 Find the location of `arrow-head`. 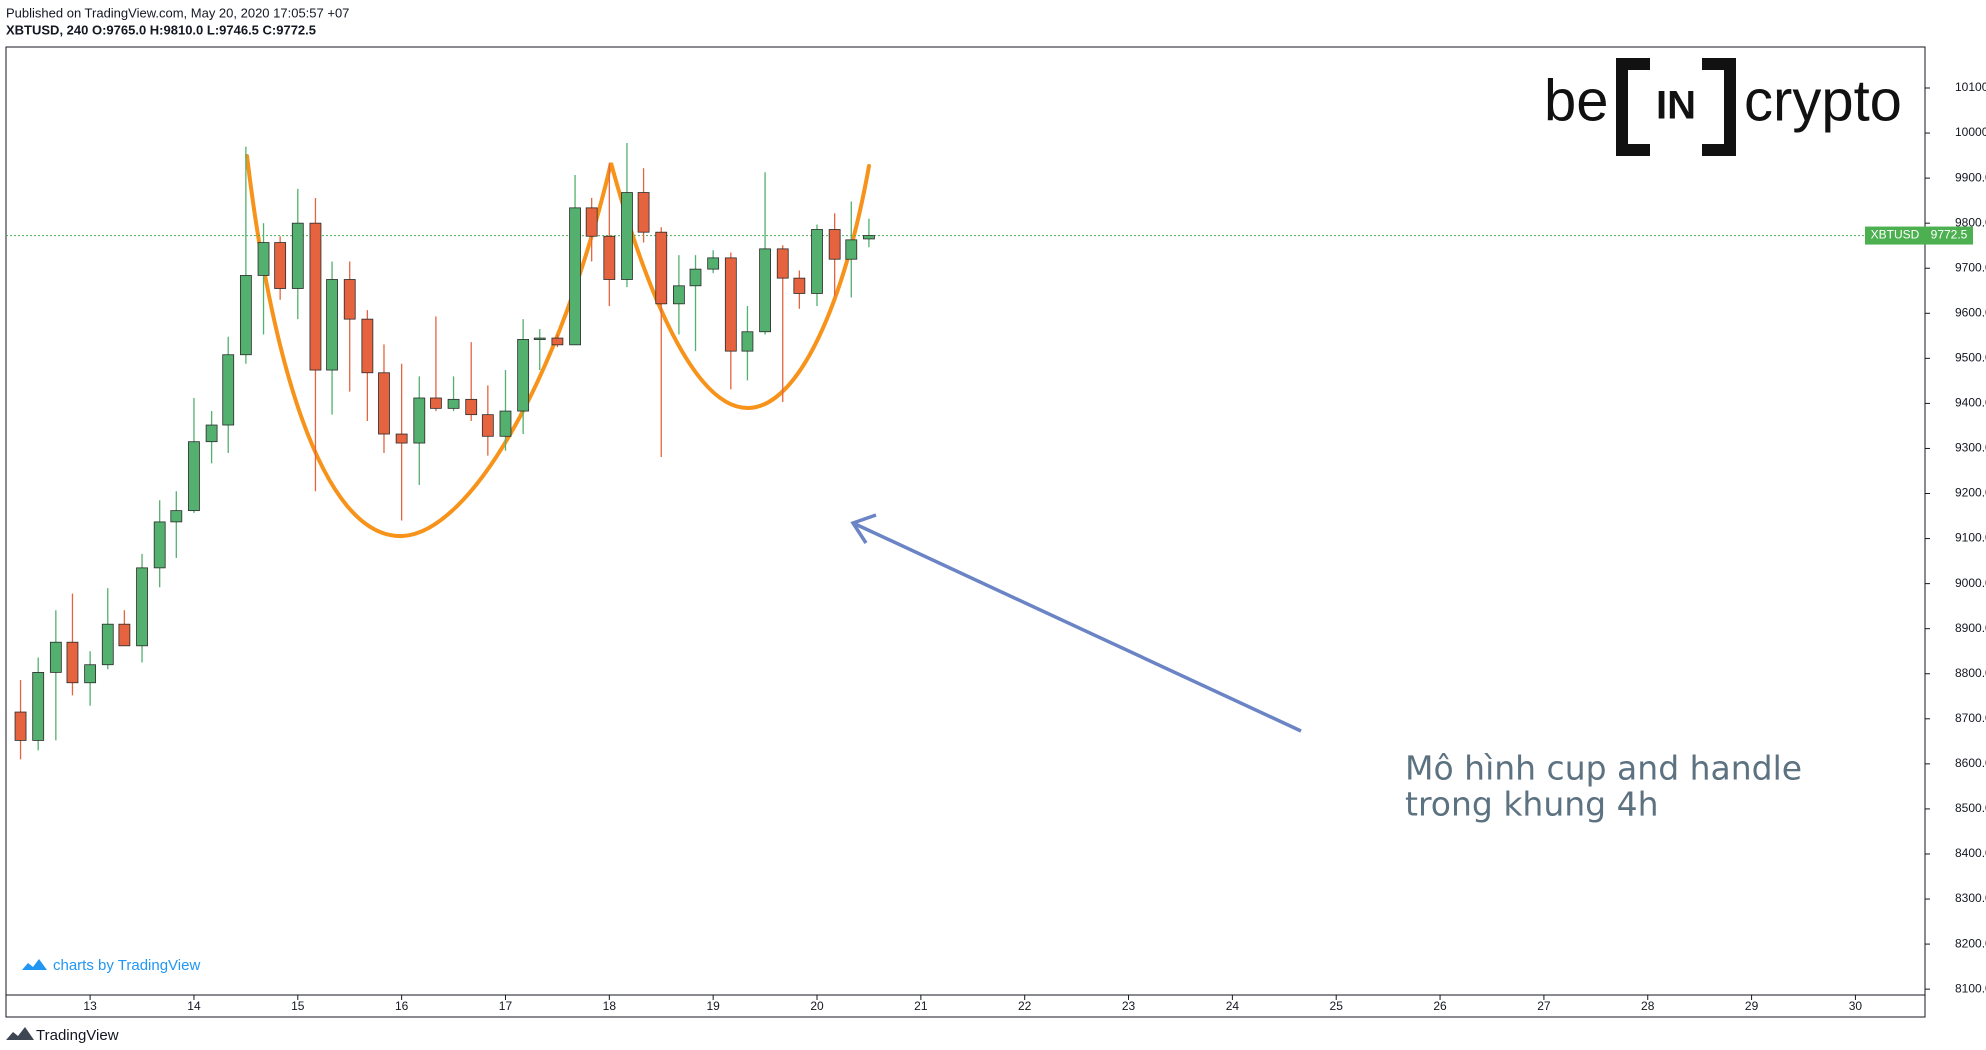

arrow-head is located at coordinates (863, 528).